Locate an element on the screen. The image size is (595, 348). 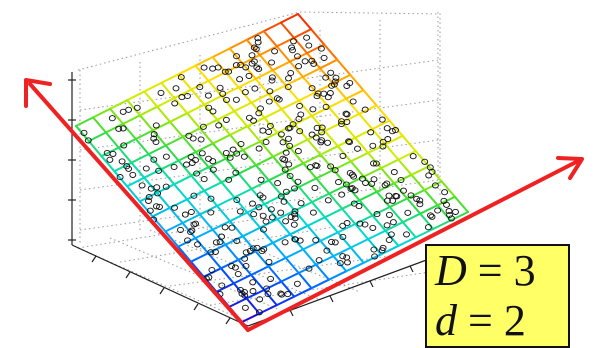
intrinsic-dimension-value: 2 is located at coordinates (514, 320).